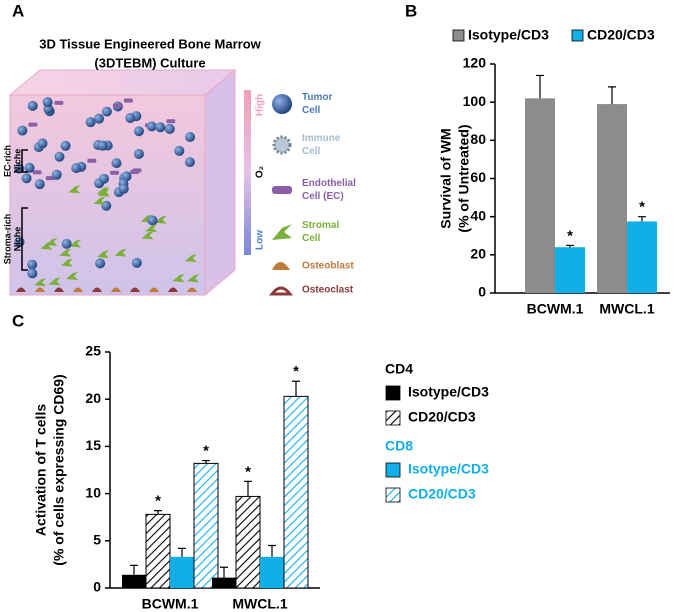 The image size is (685, 612). Describe the element at coordinates (399, 446) in the screenshot. I see `legend-group-title: CD8` at that location.